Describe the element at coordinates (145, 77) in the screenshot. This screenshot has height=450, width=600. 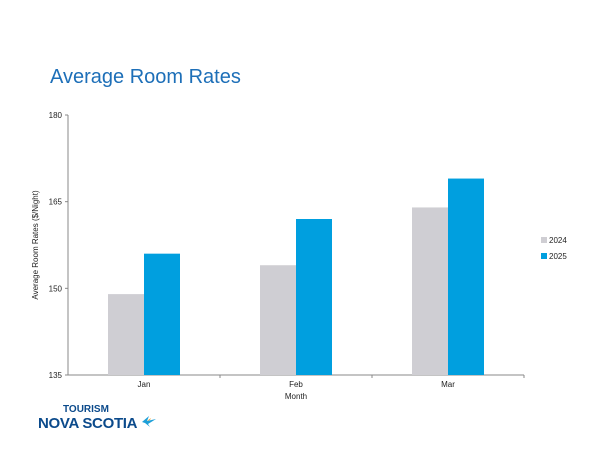
I see `chart-title: Average Room Rates` at that location.